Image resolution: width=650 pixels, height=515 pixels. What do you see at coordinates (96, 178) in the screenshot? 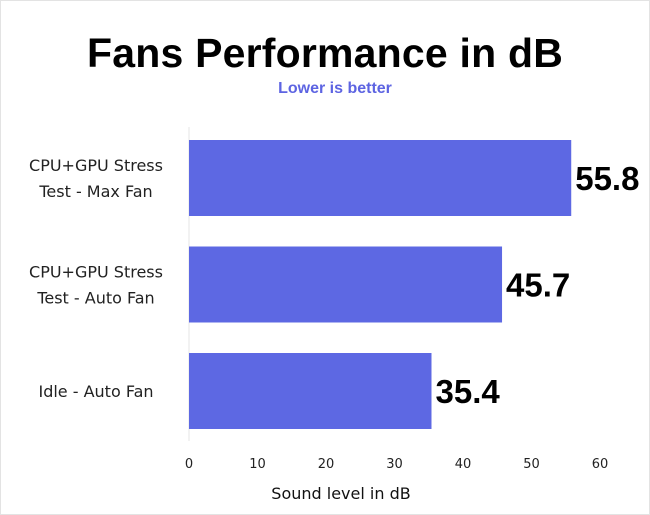
I see `category-label-1: CPU+GPU Stress Test - Max Fan` at bounding box center [96, 178].